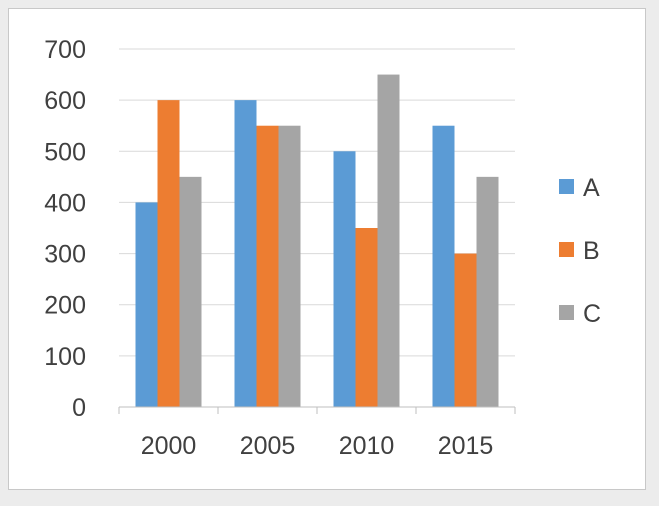 This screenshot has width=659, height=506. What do you see at coordinates (566, 312) in the screenshot?
I see `legend-swatch-c` at bounding box center [566, 312].